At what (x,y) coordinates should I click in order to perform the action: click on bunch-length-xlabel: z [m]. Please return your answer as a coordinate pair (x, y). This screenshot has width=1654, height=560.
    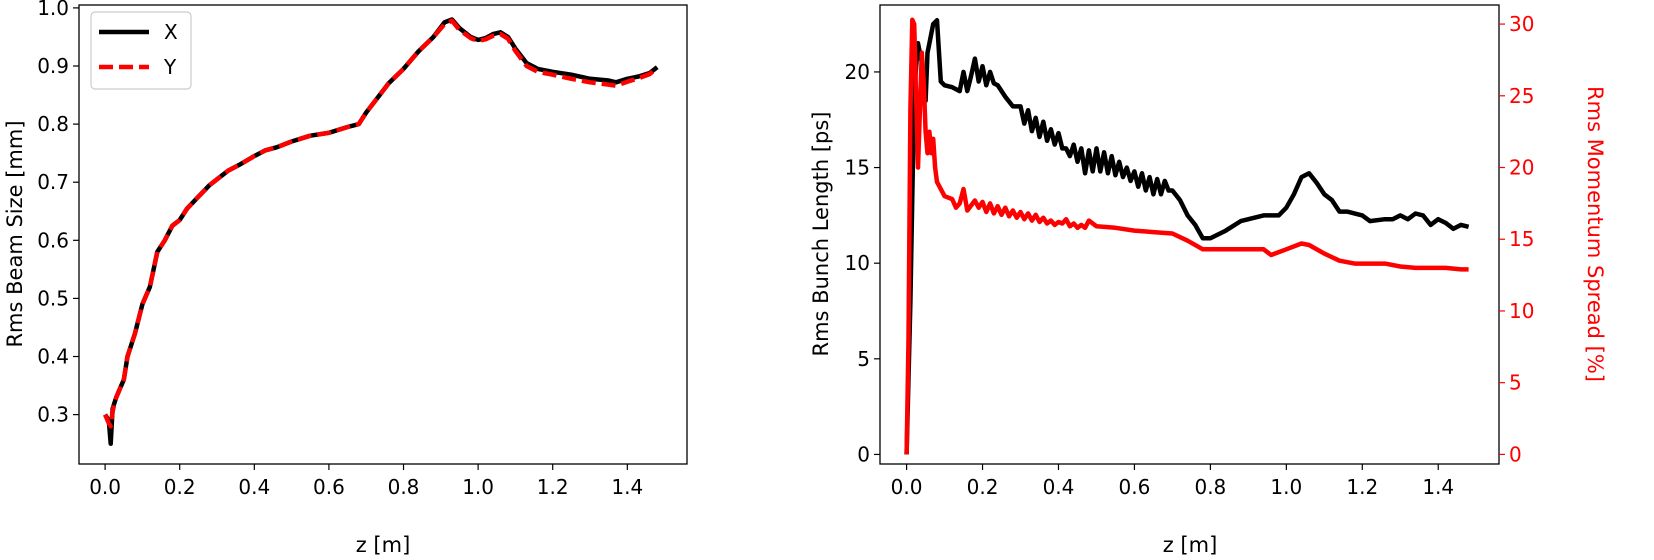
    Looking at the image, I should click on (1190, 545).